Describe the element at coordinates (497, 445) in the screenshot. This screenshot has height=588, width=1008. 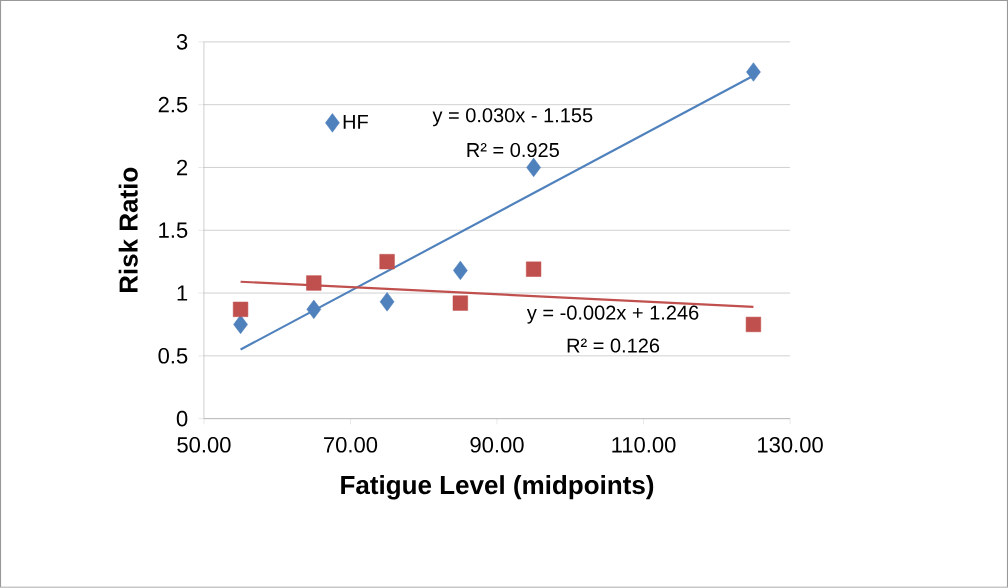
I see `x-tick-label: 90.00` at that location.